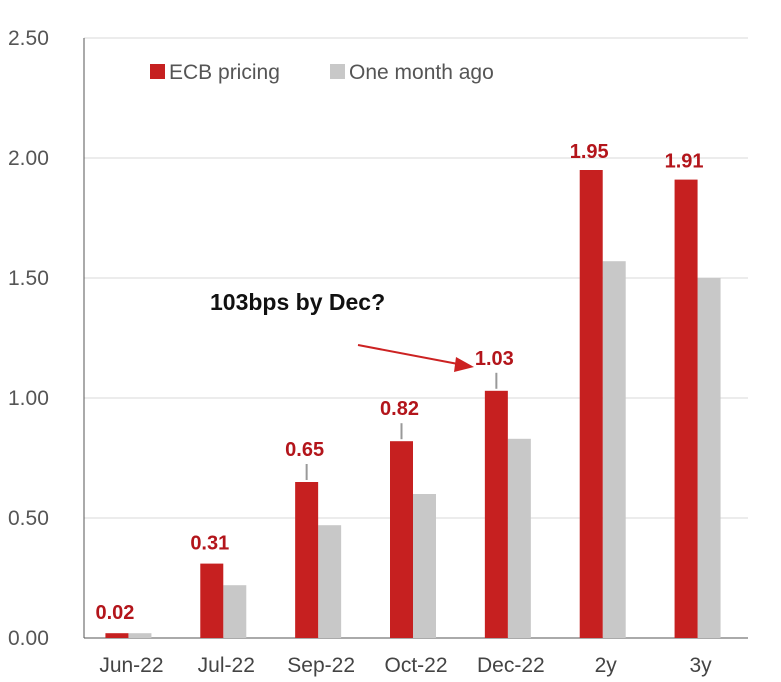  Describe the element at coordinates (297, 302) in the screenshot. I see `annotation-text: 103bps by Dec?` at that location.